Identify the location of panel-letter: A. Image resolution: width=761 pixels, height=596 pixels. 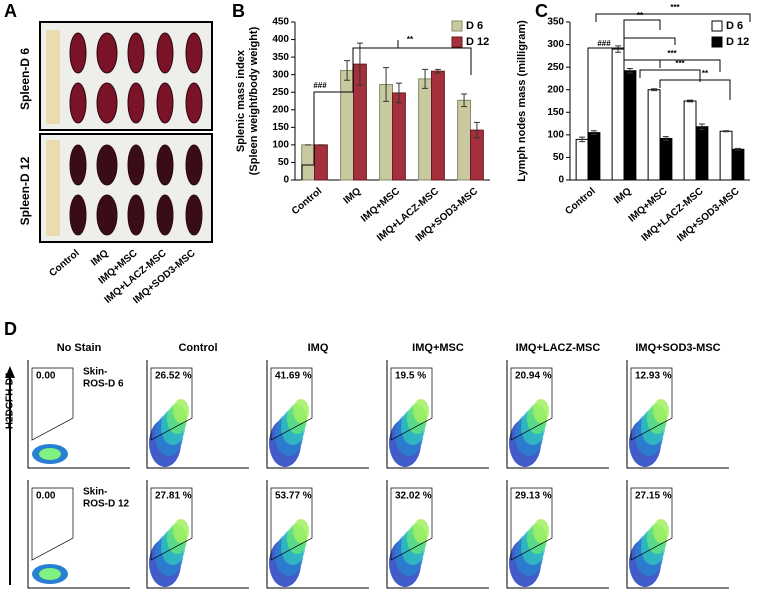
(10, 11).